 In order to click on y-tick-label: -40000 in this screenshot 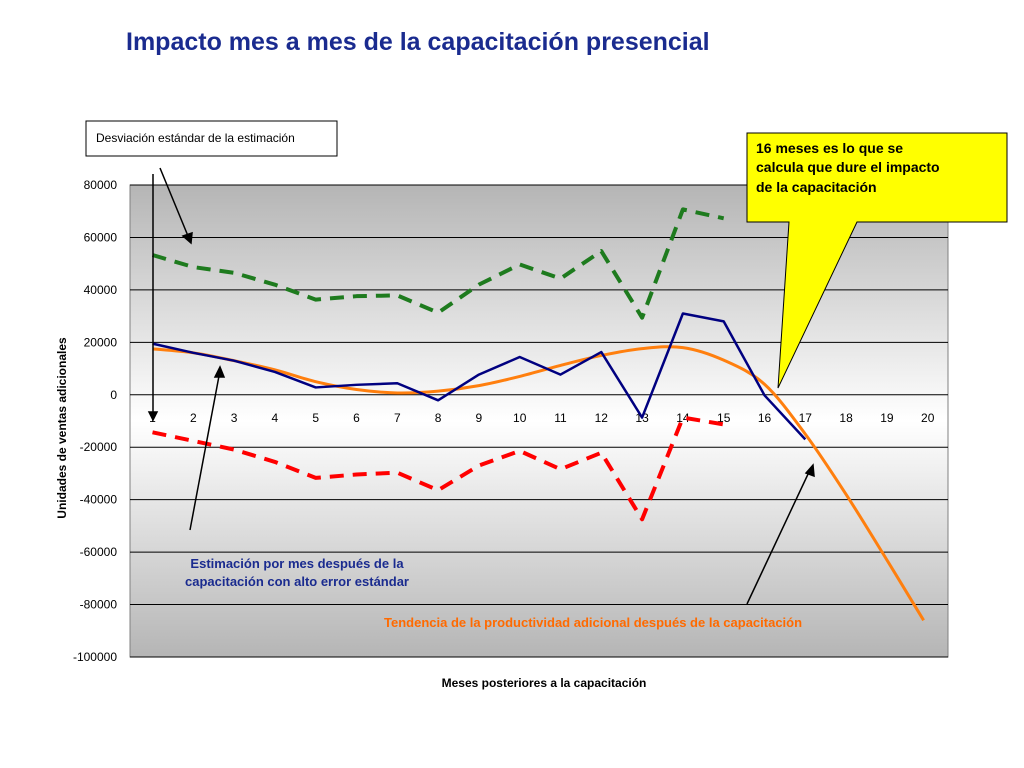, I will do `click(99, 500)`.